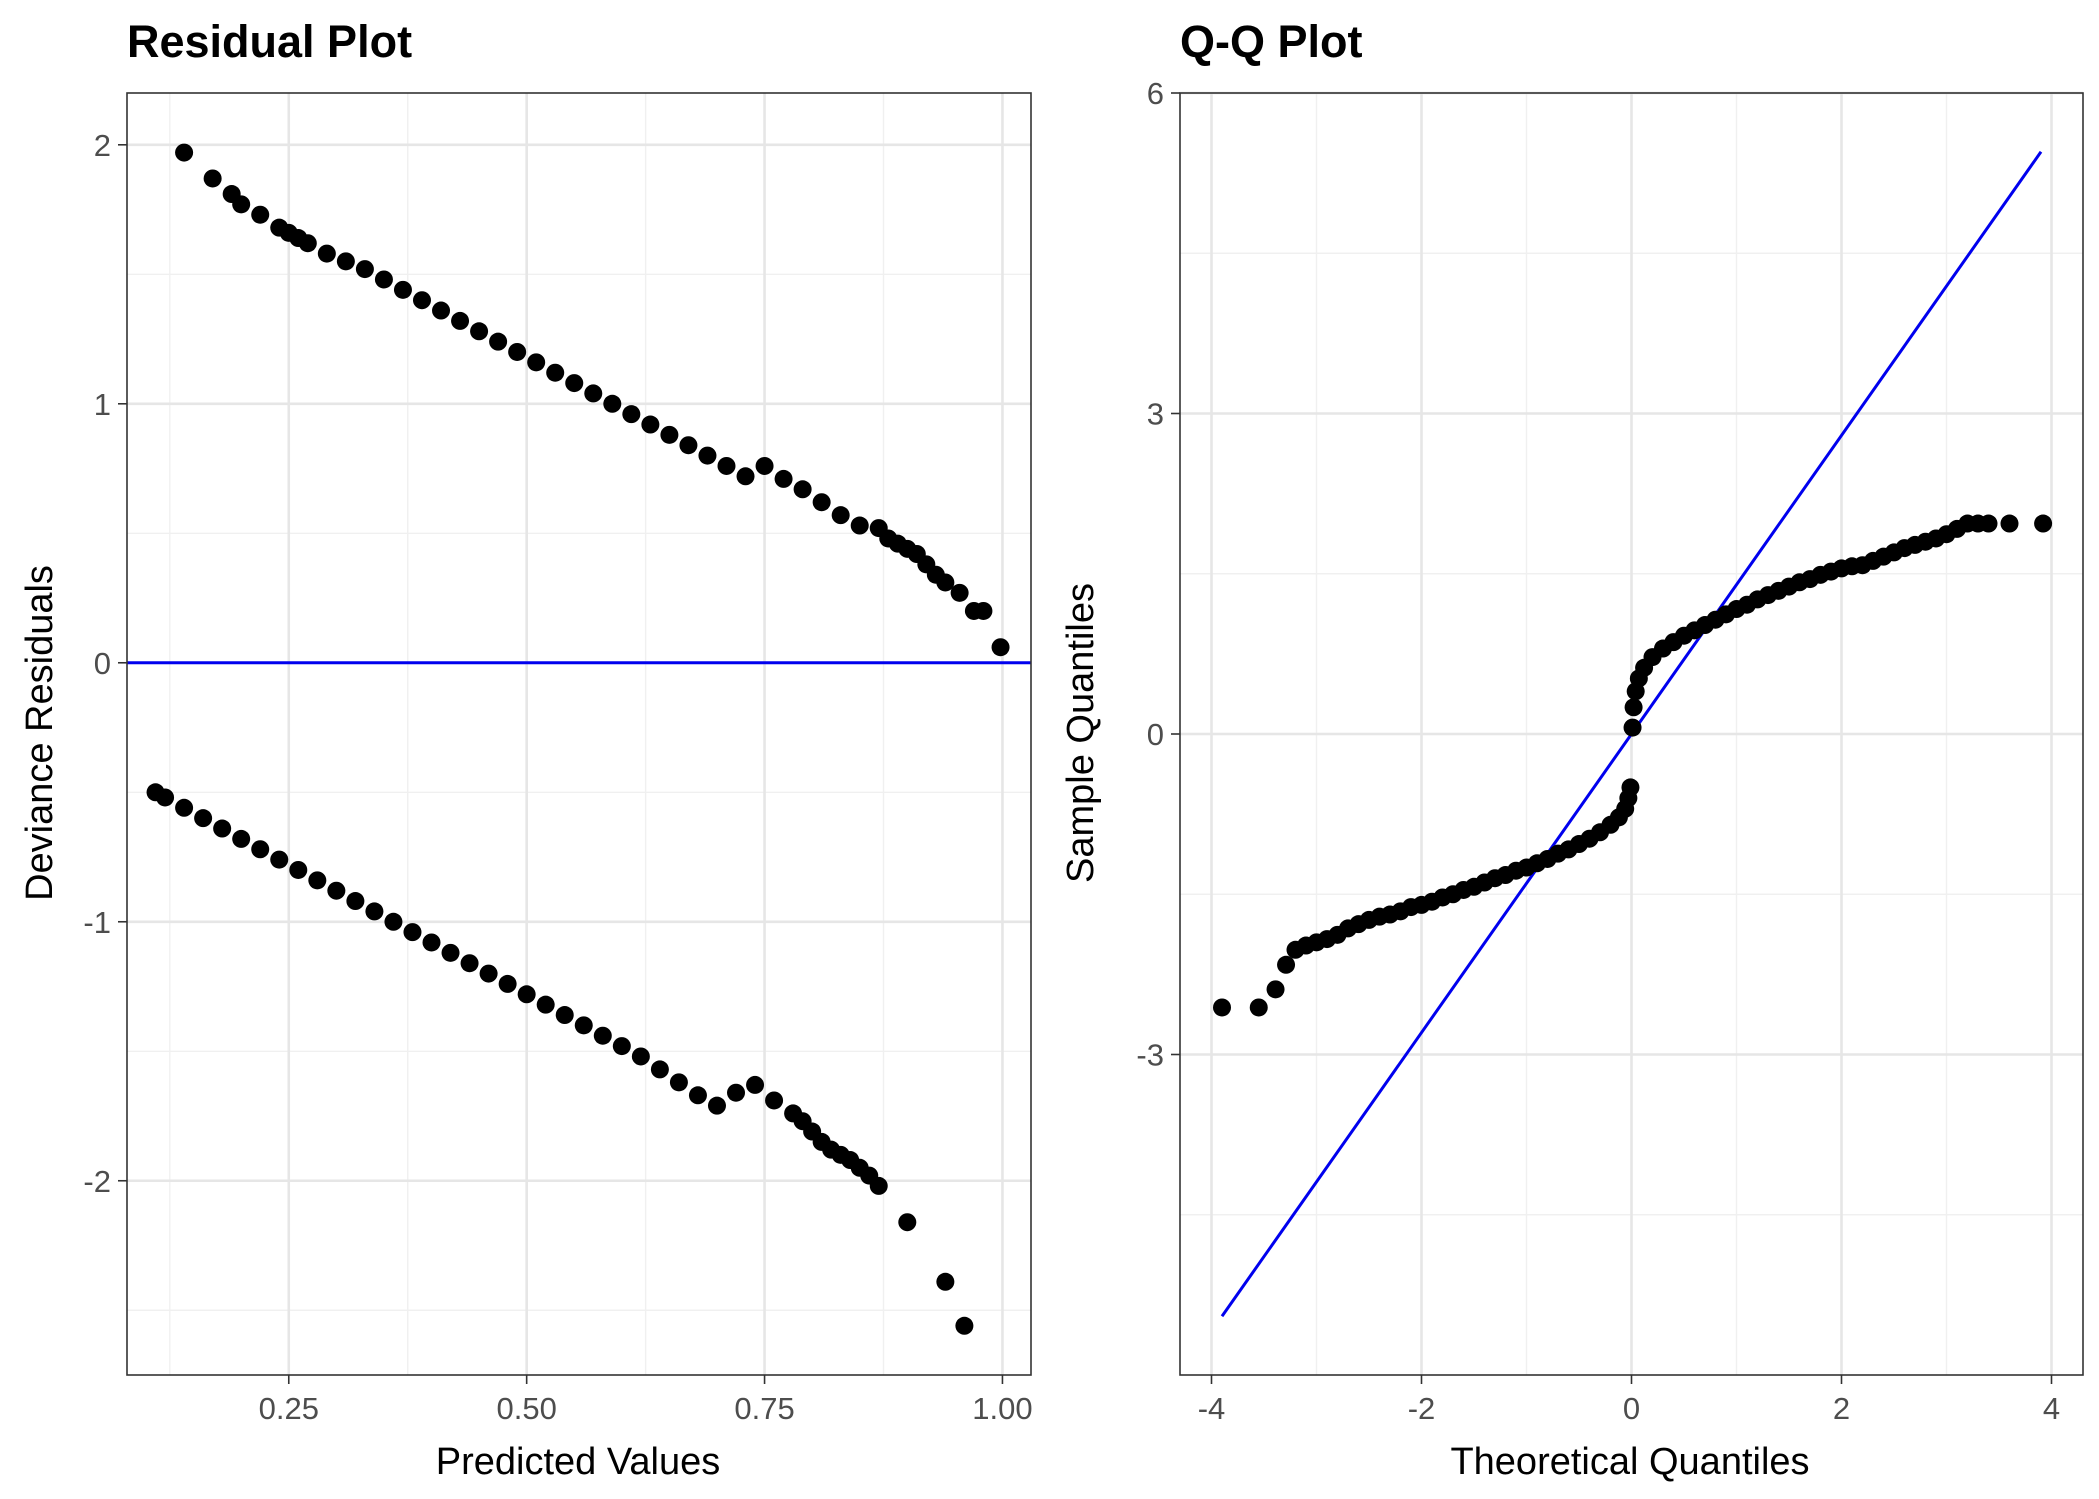 Image resolution: width=2099 pixels, height=1499 pixels. I want to click on qq-plot-points, so click(1633, 765).